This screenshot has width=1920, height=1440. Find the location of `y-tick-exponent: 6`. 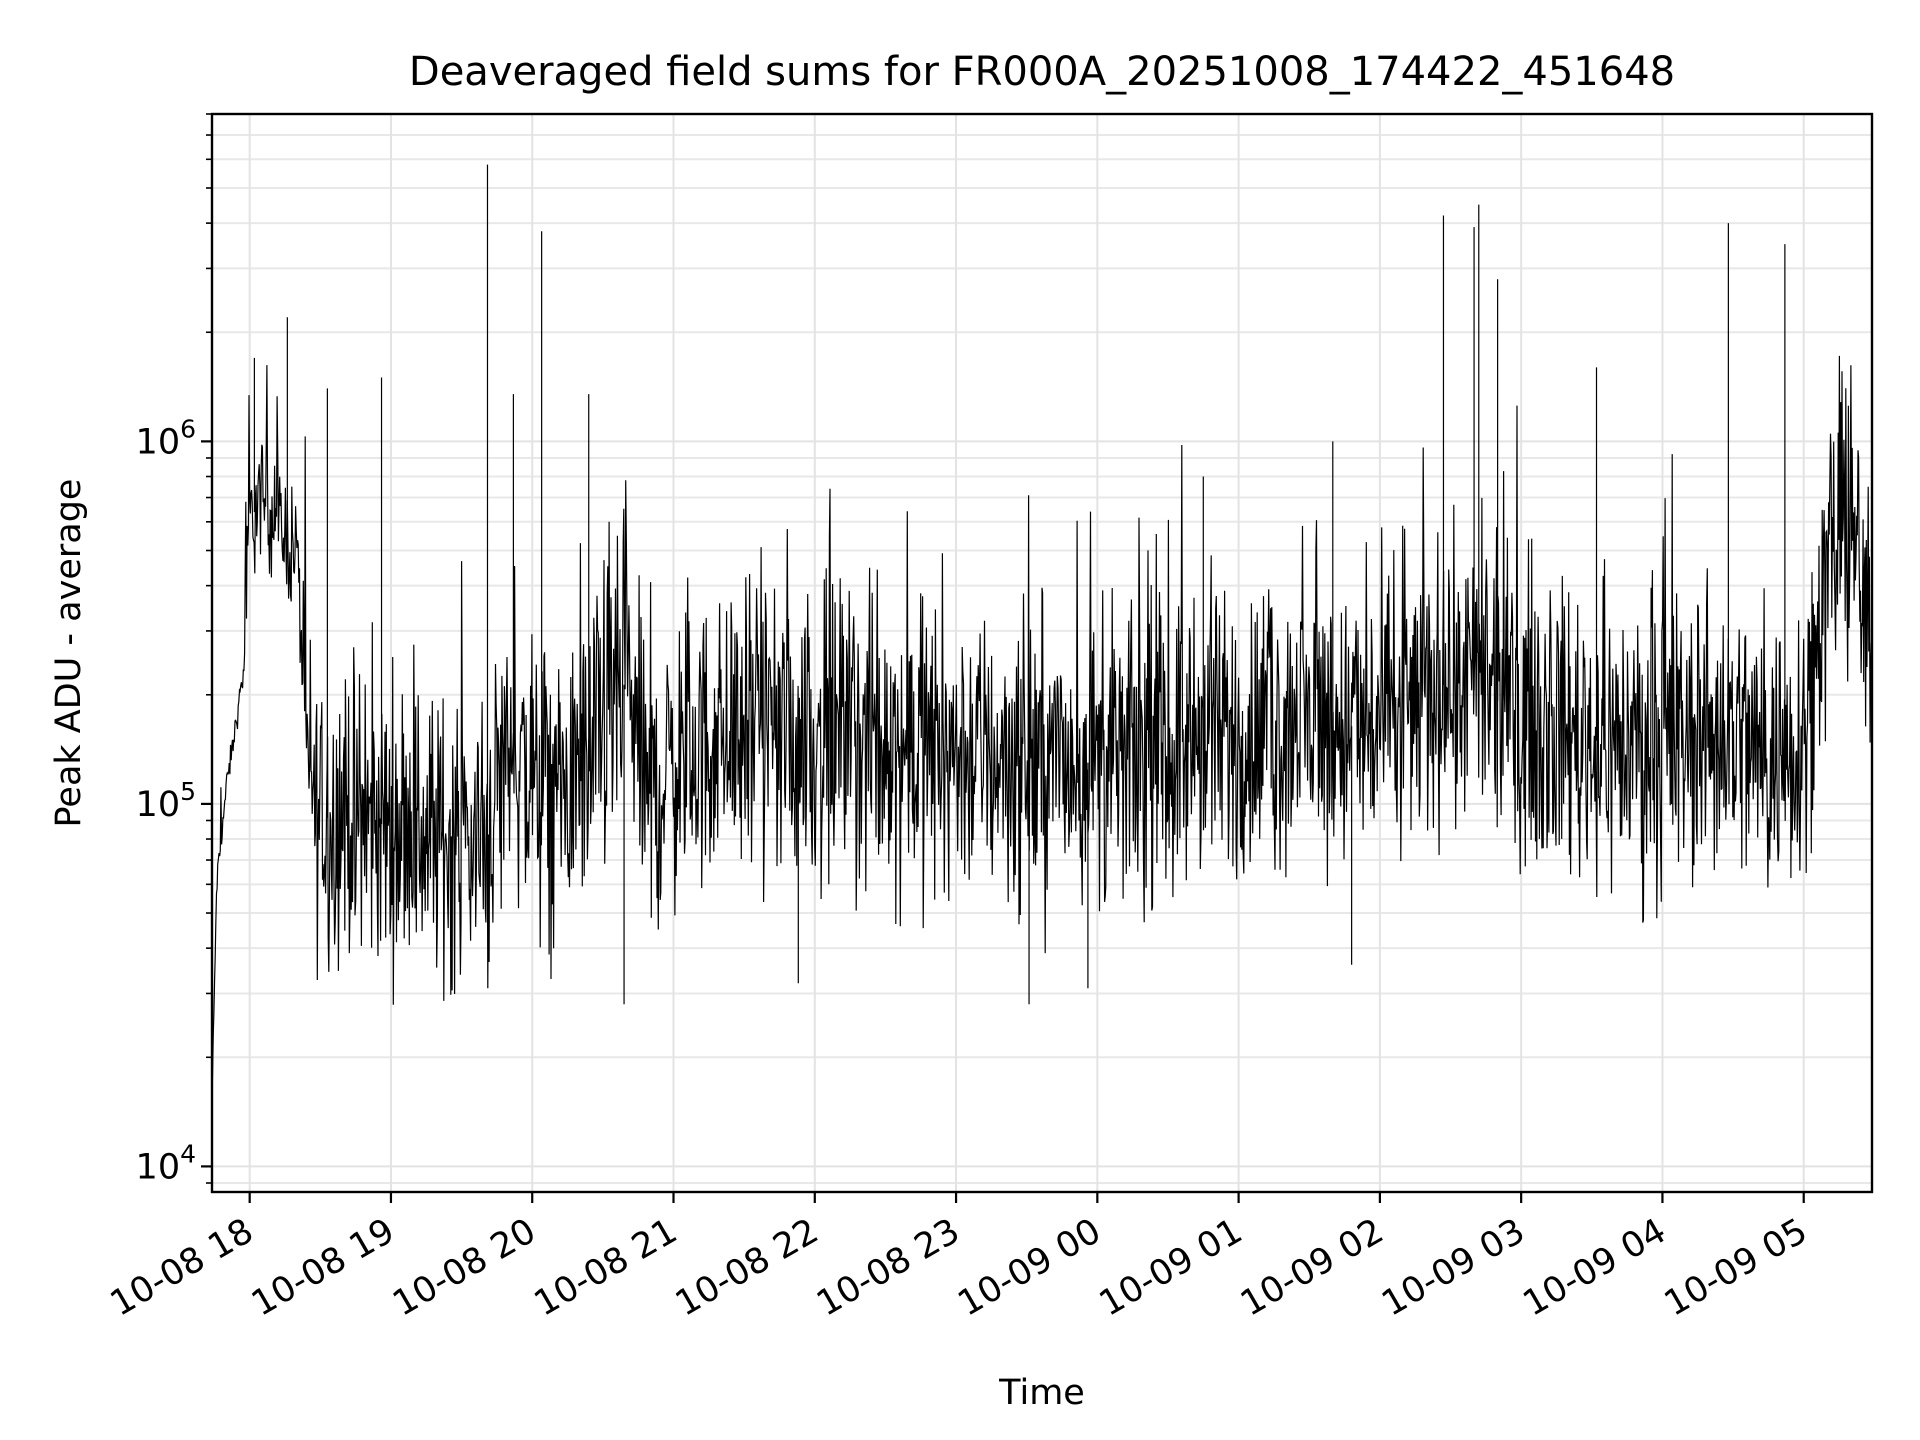

y-tick-exponent: 6 is located at coordinates (188, 428).